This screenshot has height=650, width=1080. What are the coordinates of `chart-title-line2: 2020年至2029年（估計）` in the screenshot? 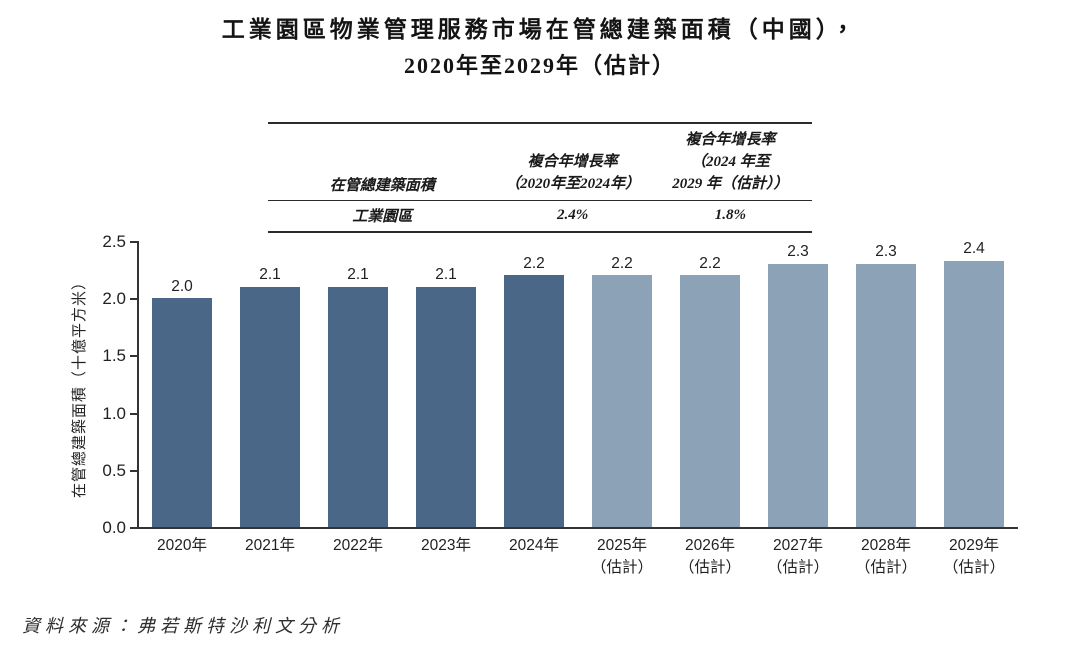 It's located at (539, 65).